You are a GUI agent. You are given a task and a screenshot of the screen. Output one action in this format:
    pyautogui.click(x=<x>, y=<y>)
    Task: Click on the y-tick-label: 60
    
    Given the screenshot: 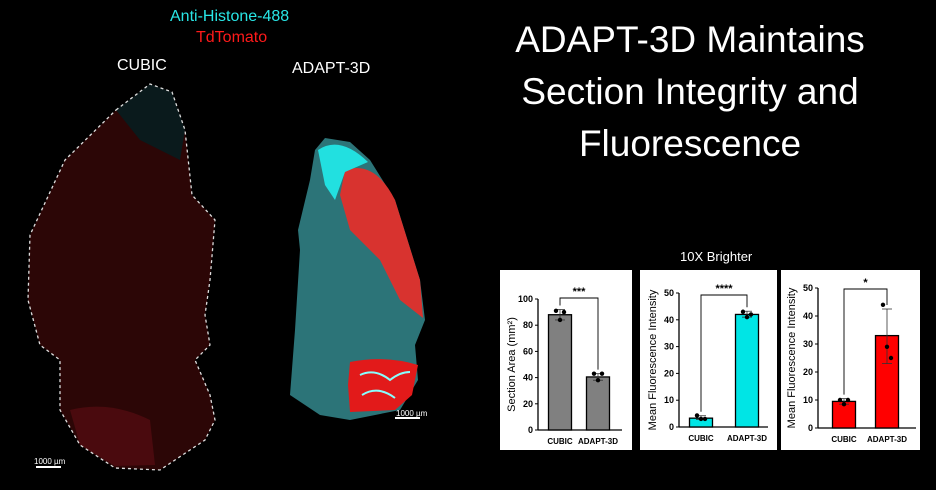 What is the action you would take?
    pyautogui.click(x=528, y=351)
    